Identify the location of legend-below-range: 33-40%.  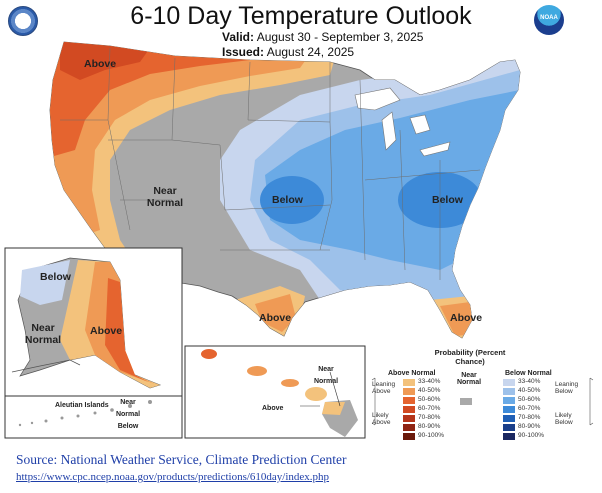
(529, 381).